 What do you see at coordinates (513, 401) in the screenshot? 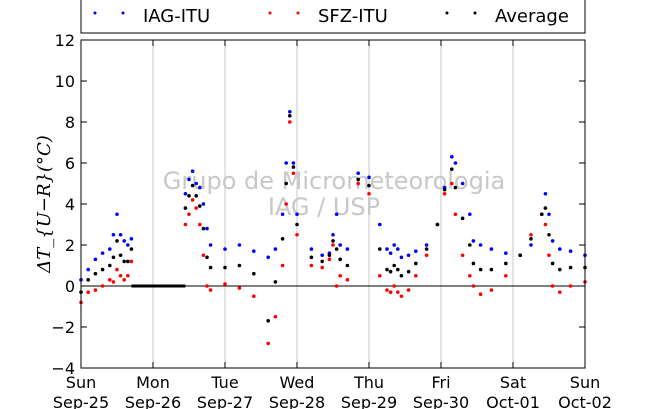
I see `x-tick-label-date-6: Oct-01` at bounding box center [513, 401].